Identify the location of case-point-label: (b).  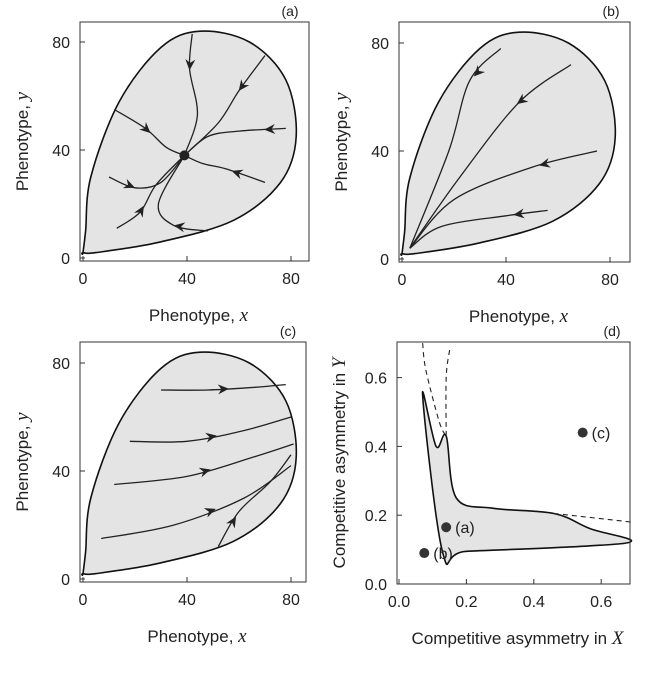
(443, 554).